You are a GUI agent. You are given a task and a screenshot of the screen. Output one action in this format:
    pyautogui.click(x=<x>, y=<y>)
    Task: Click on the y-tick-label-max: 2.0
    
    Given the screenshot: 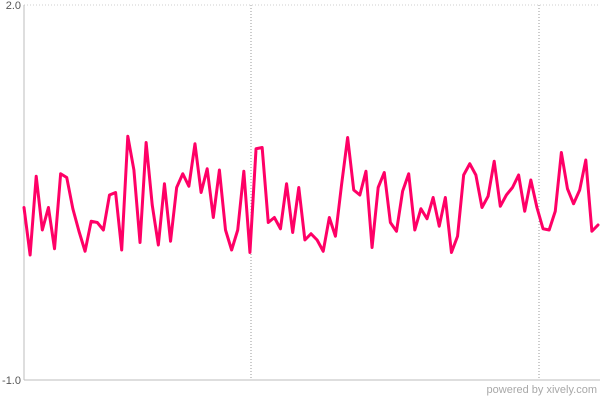 What is the action you would take?
    pyautogui.click(x=13, y=6)
    